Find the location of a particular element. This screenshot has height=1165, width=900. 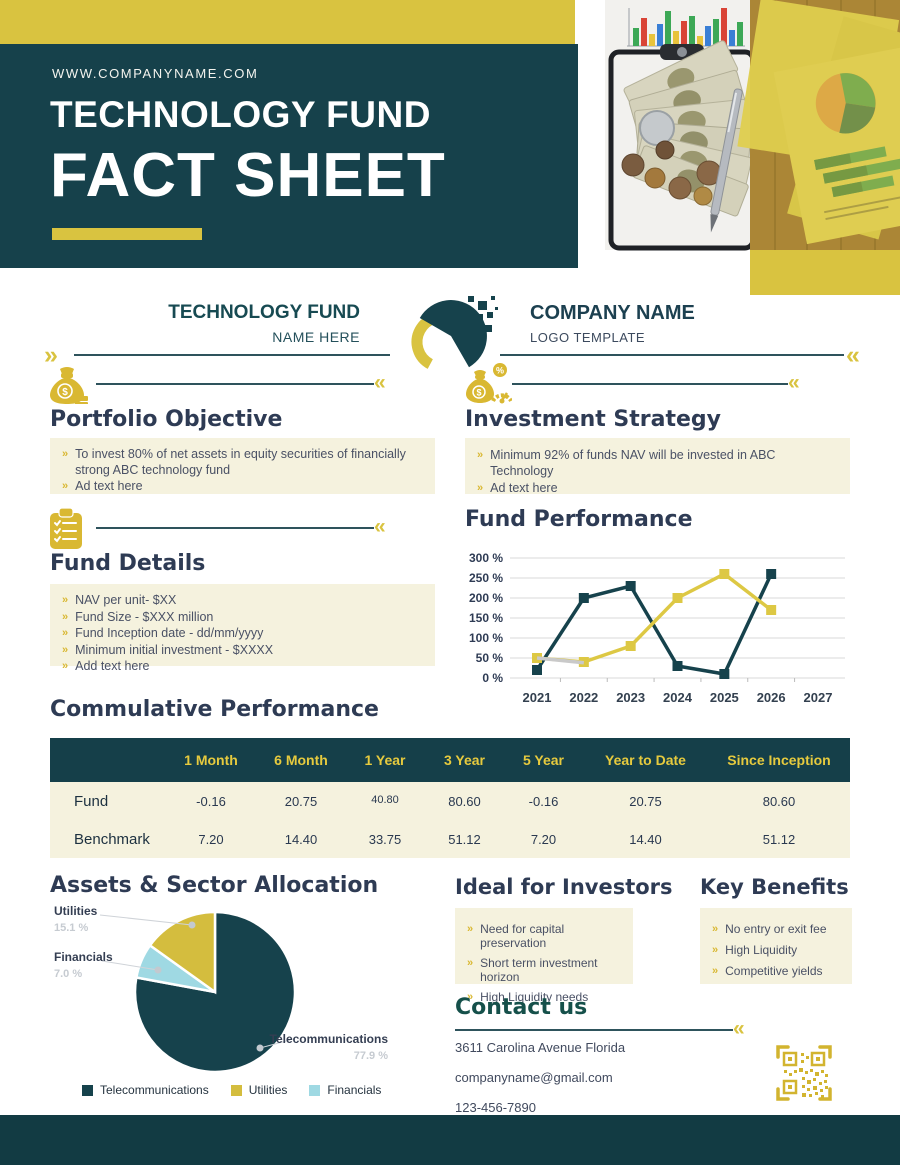

list-item: » Add text here is located at coordinates (243, 667).